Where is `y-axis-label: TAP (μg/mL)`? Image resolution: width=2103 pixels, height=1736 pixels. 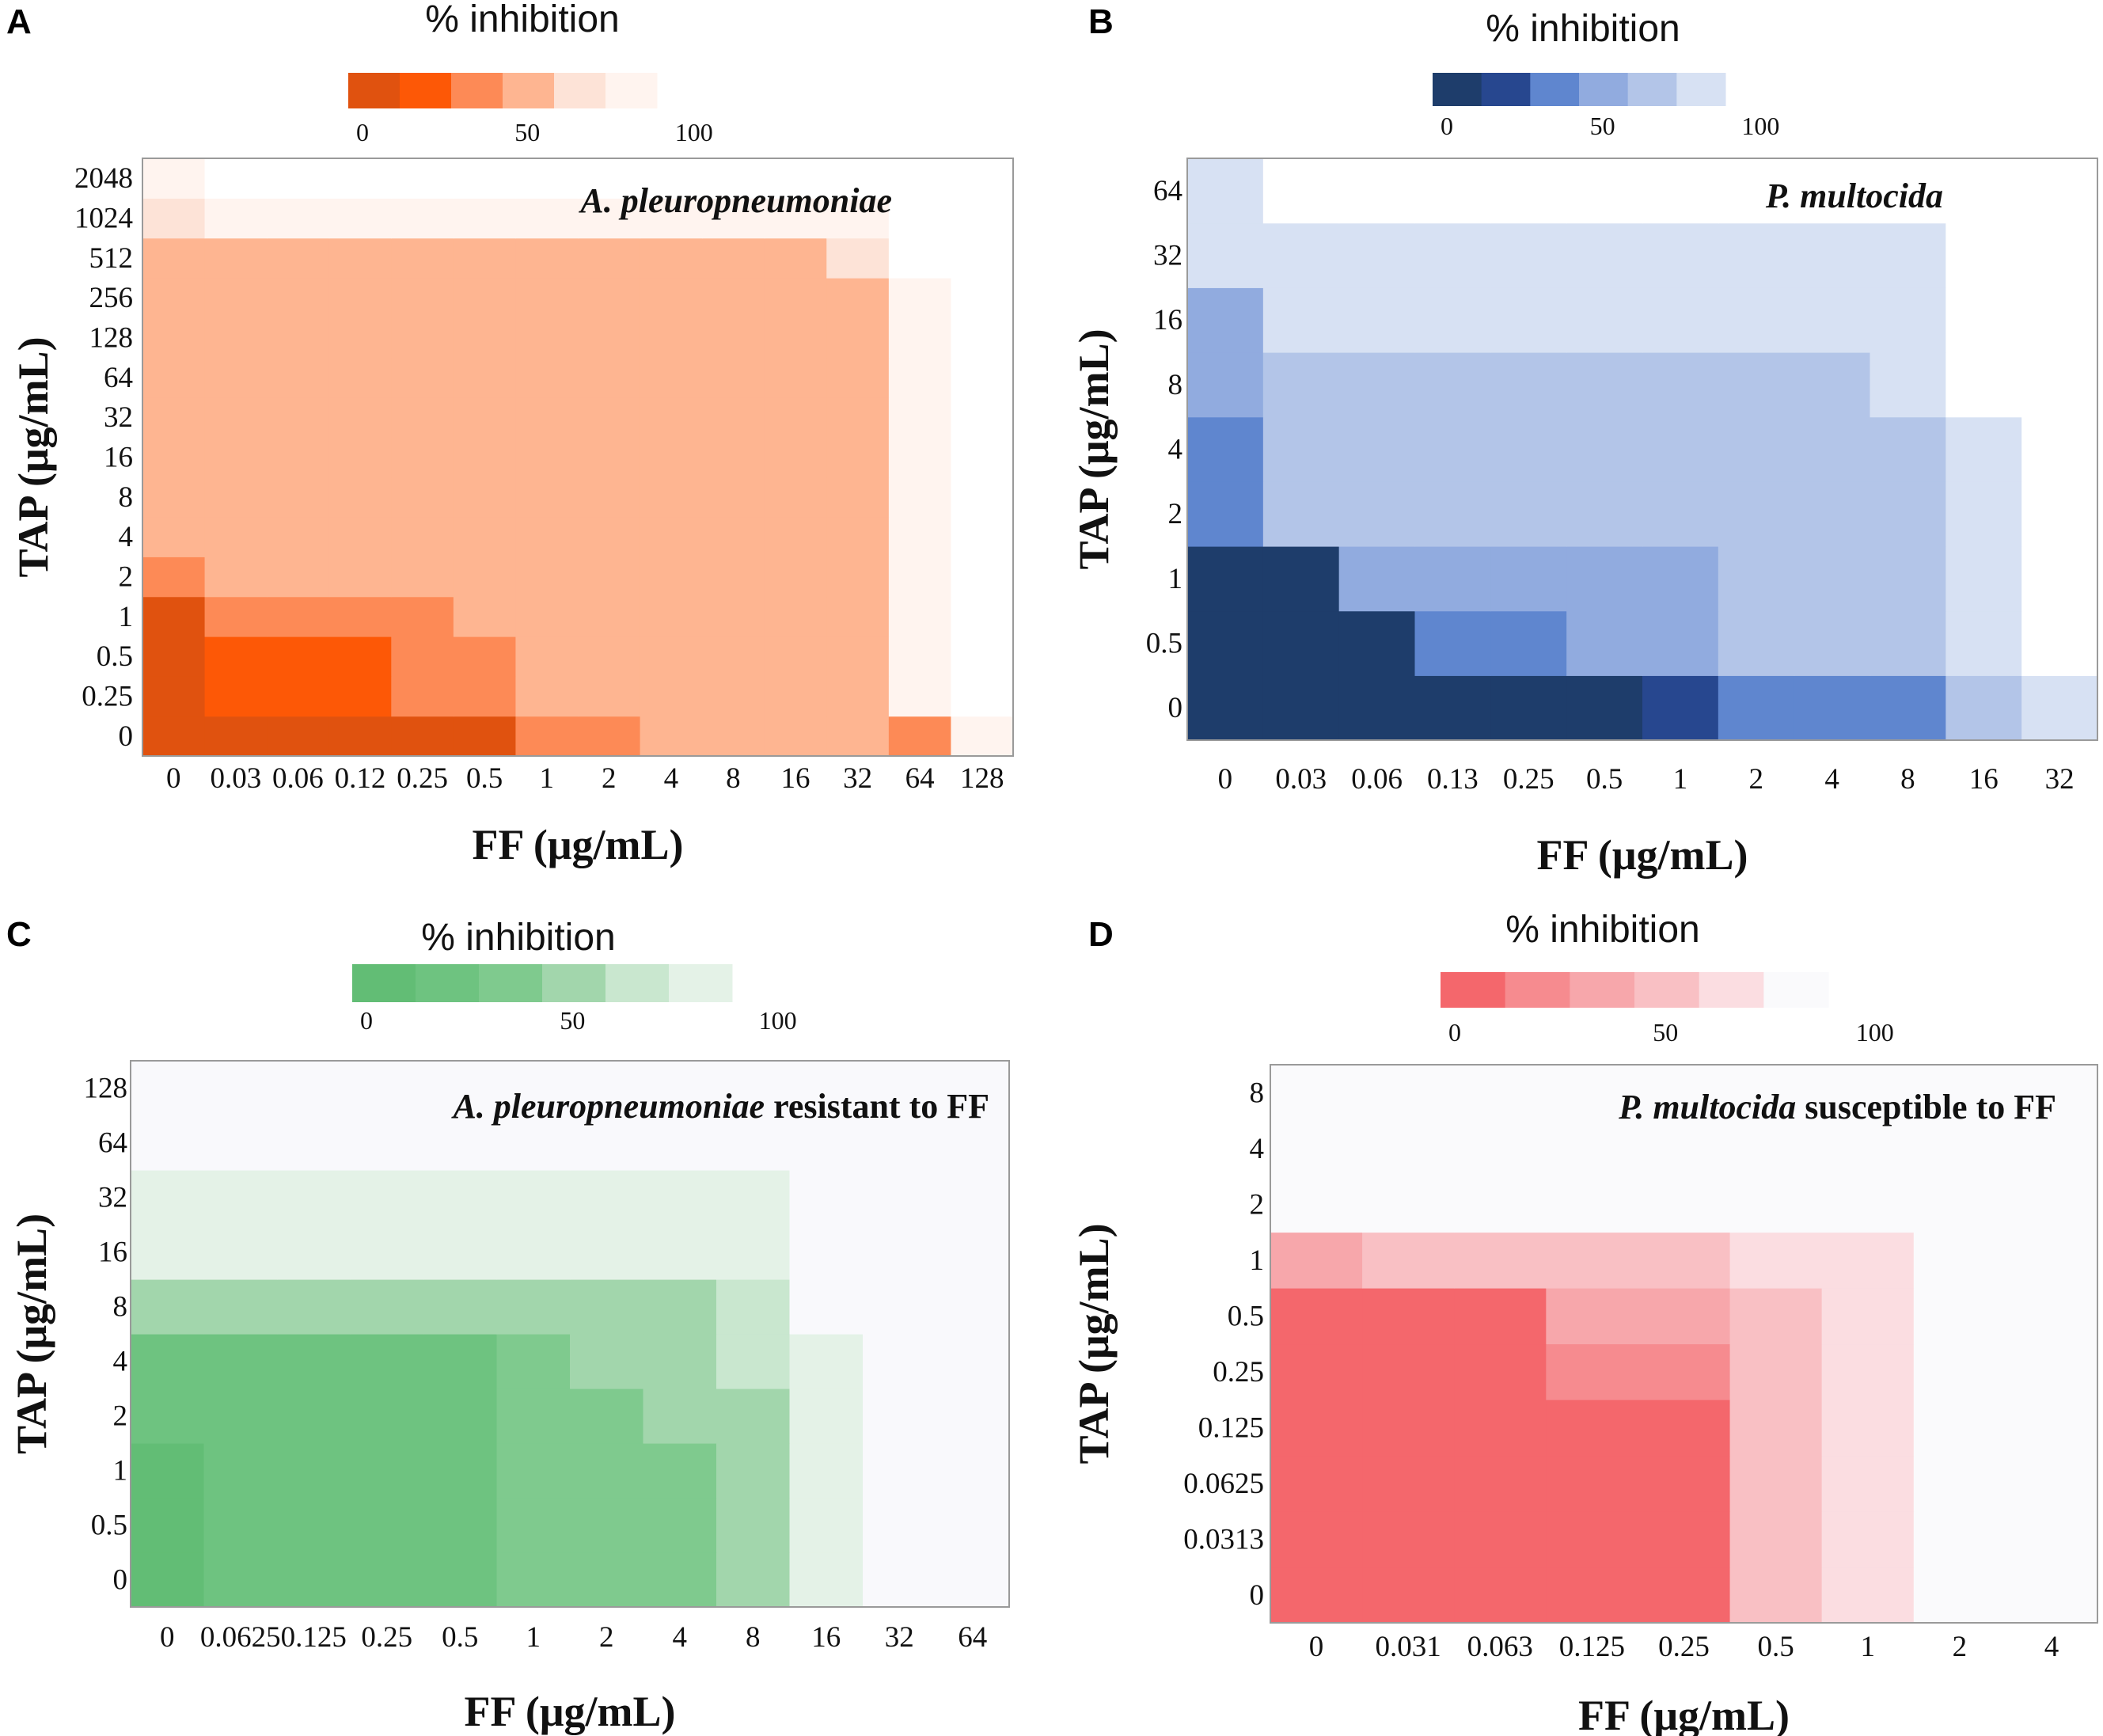 y-axis-label: TAP (μg/mL) is located at coordinates (1094, 1343).